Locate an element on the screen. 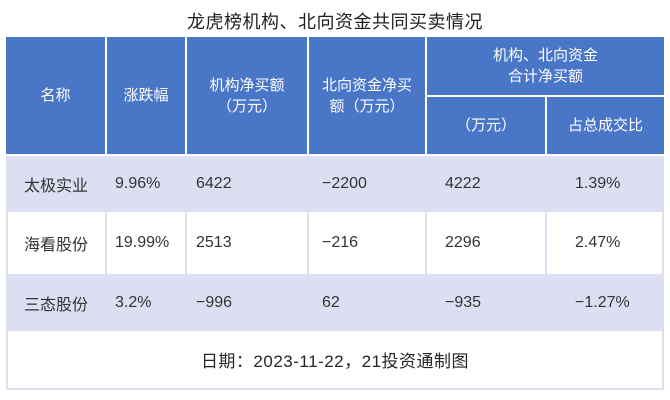 Image resolution: width=670 pixels, height=400 pixels. table-row: 太极实业 9.96% 6422 −2200 4222 1.39% is located at coordinates (335, 184).